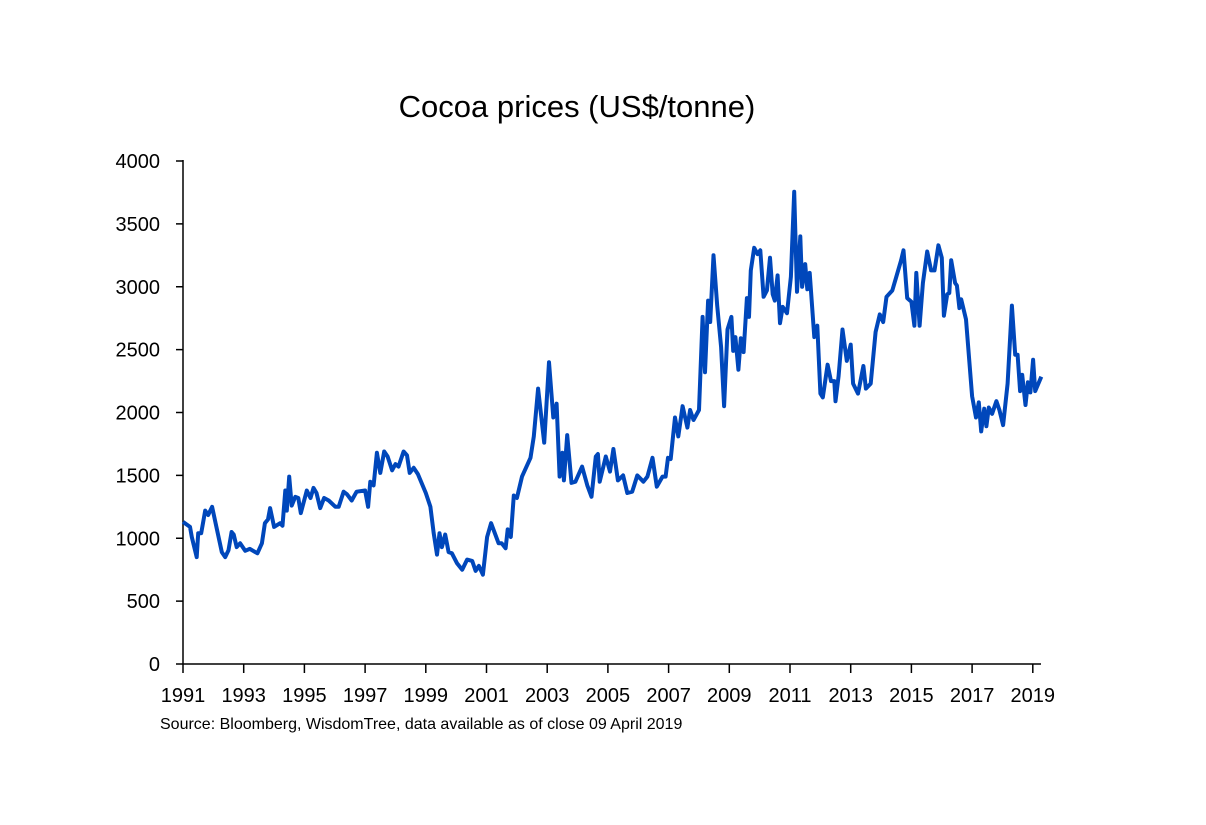 The width and height of the screenshot is (1206, 825). What do you see at coordinates (138, 539) in the screenshot?
I see `y-tick-label: 1000` at bounding box center [138, 539].